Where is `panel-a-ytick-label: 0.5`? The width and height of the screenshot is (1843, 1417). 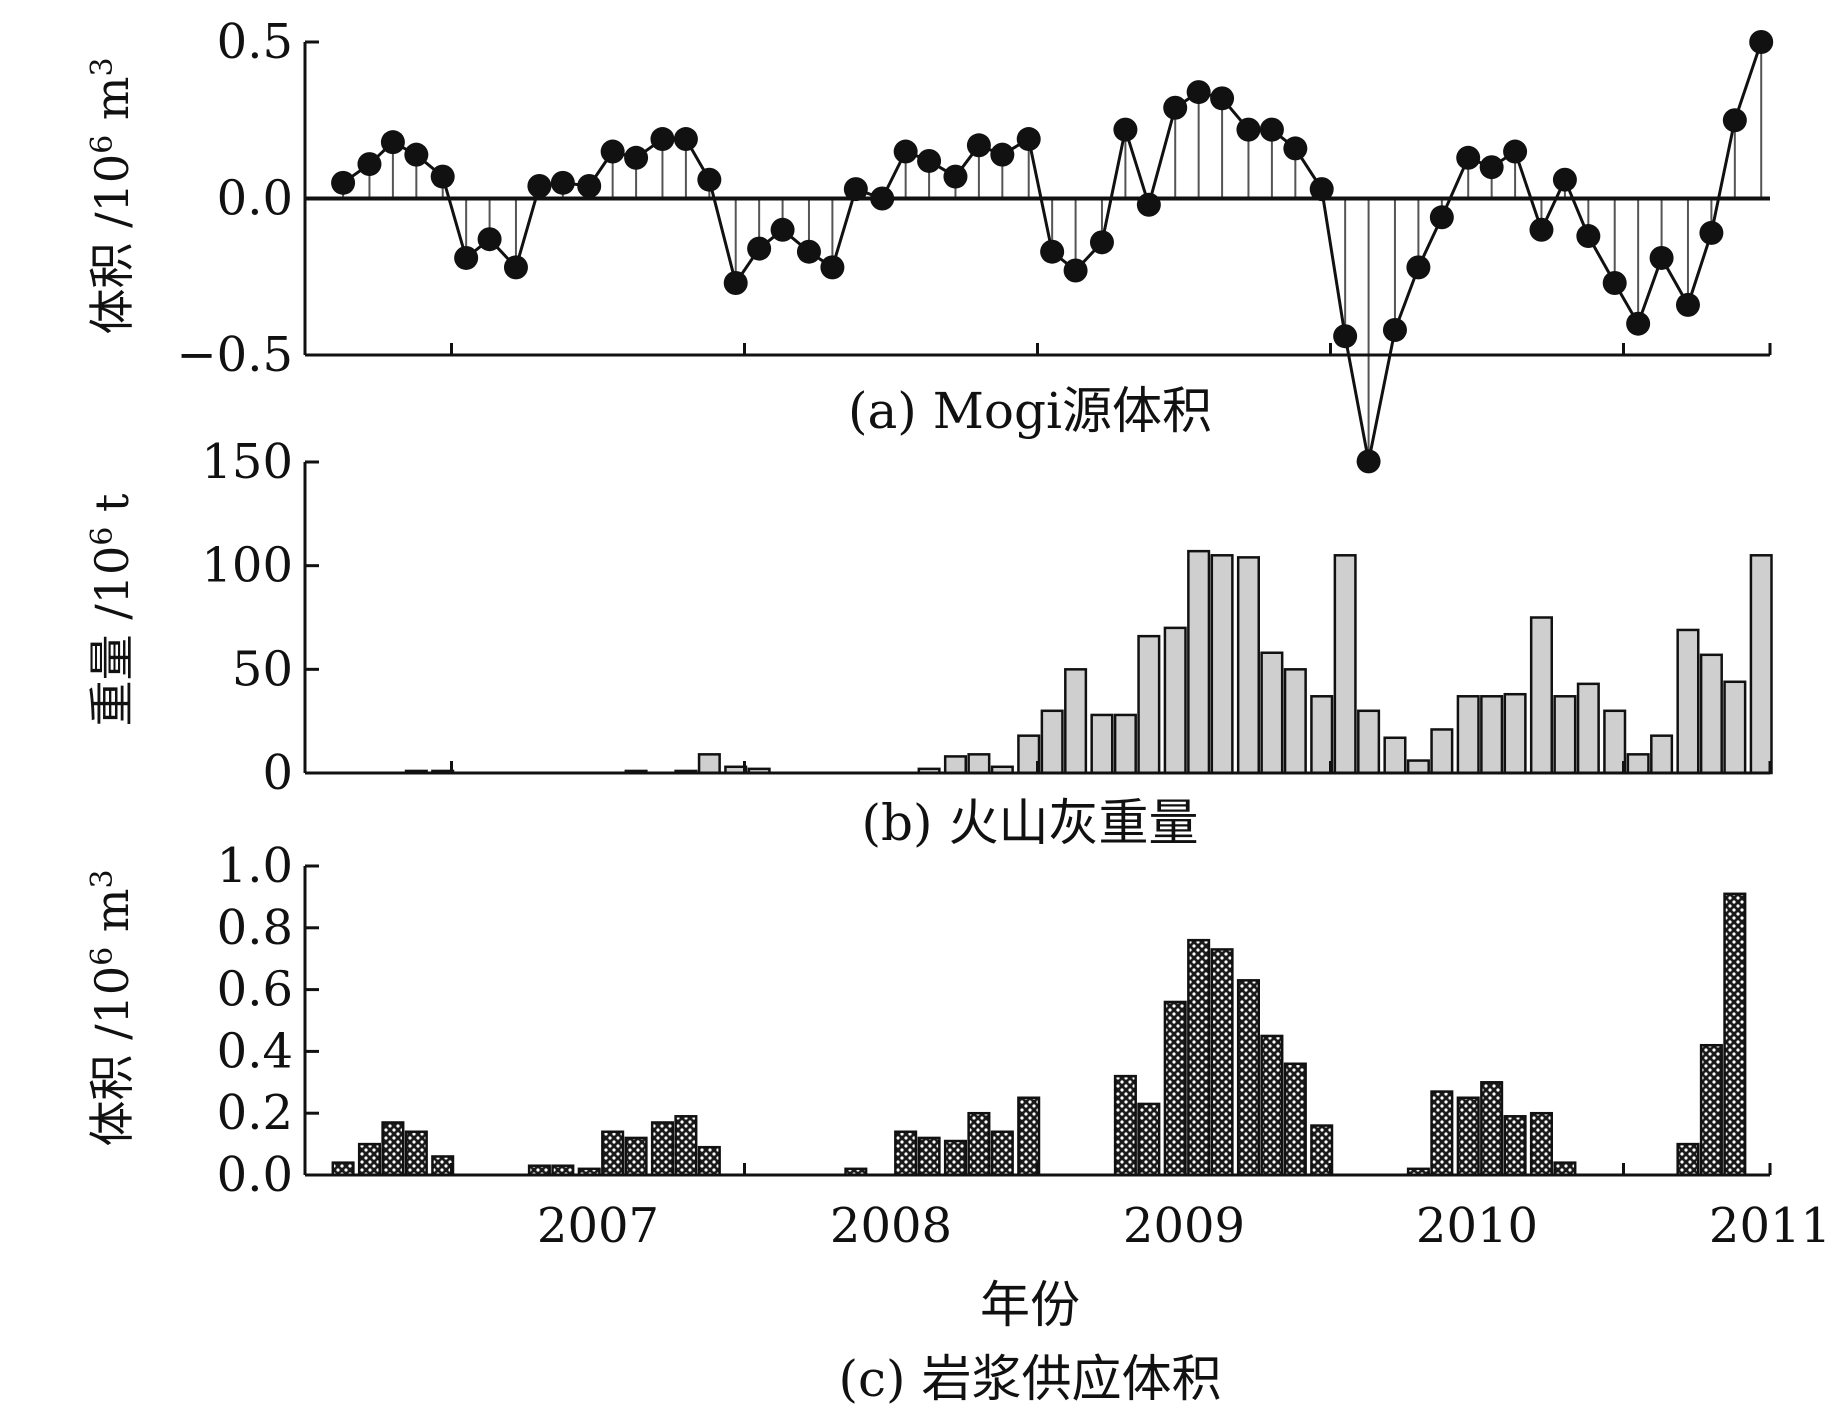
panel-a-ytick-label: 0.5 is located at coordinates (255, 42).